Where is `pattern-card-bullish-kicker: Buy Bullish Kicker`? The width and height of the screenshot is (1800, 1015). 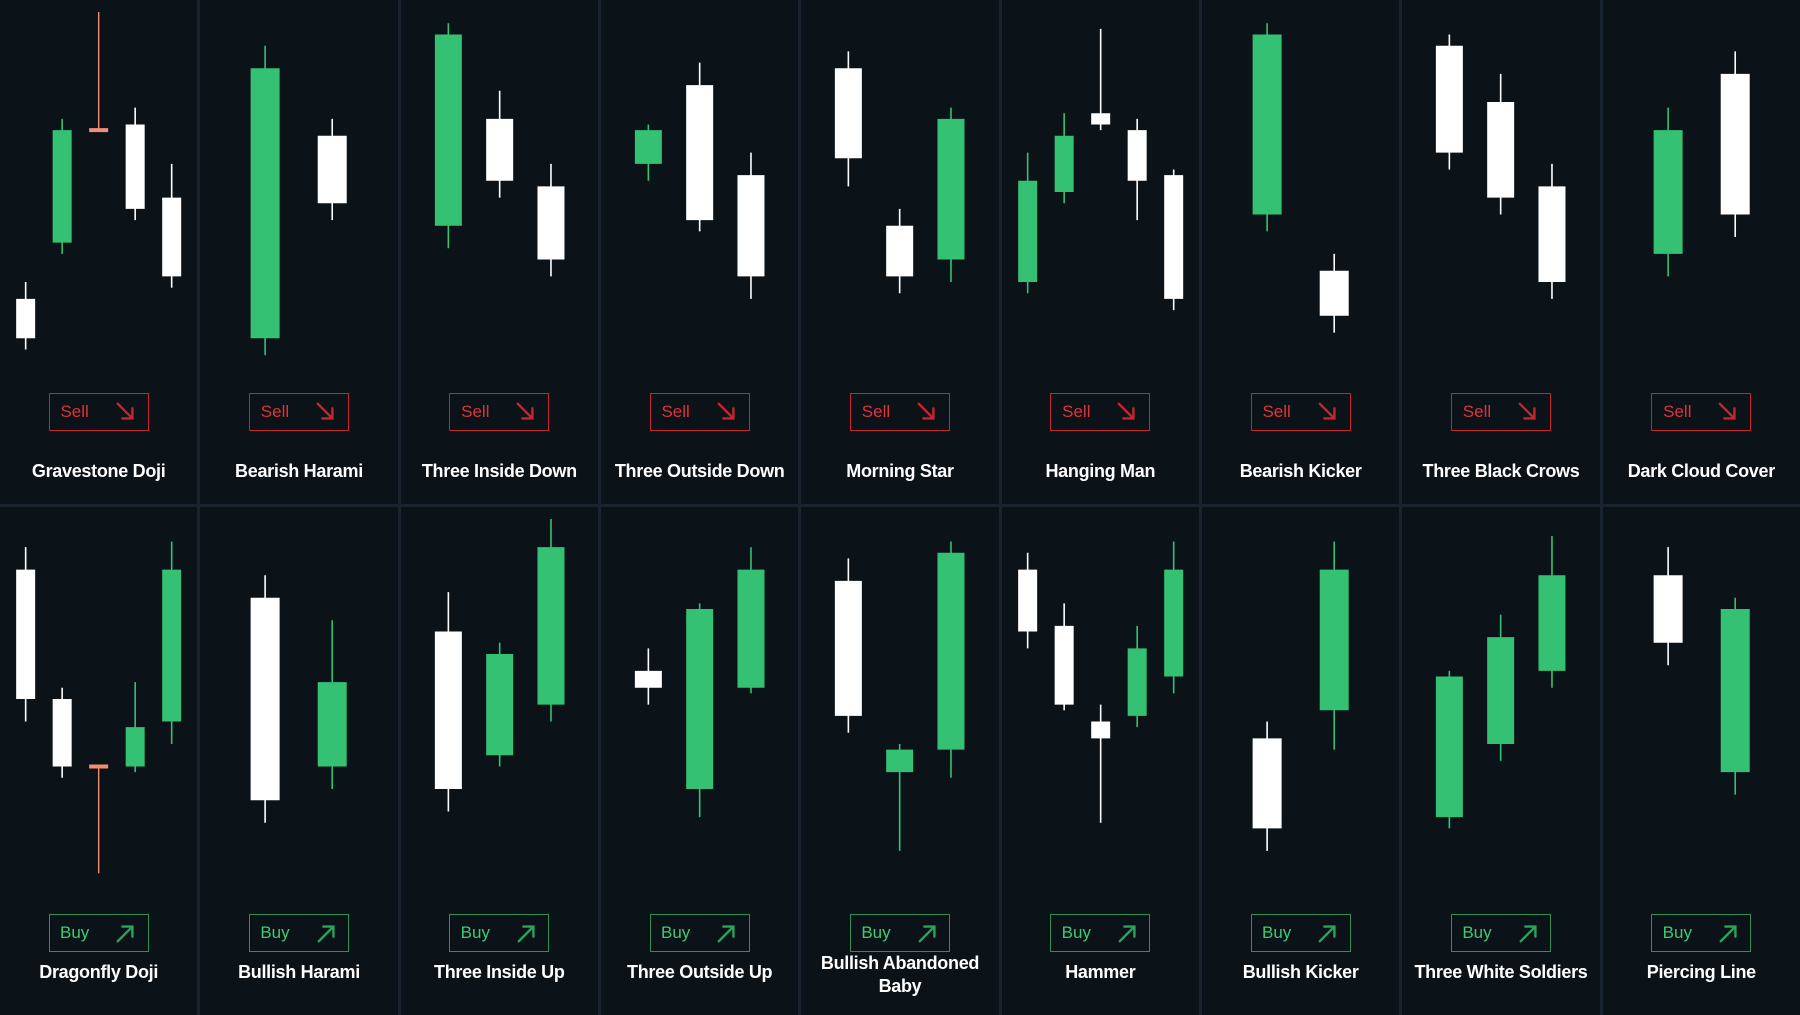
pattern-card-bullish-kicker: Buy Bullish Kicker is located at coordinates (1300, 761).